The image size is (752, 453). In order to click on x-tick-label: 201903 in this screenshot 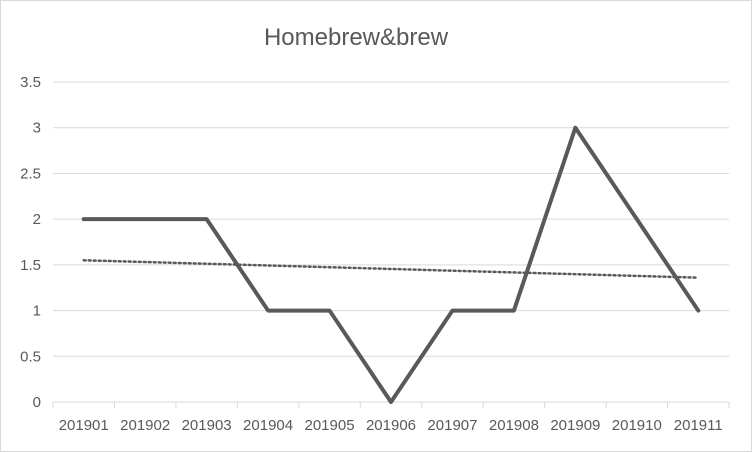, I will do `click(207, 425)`.